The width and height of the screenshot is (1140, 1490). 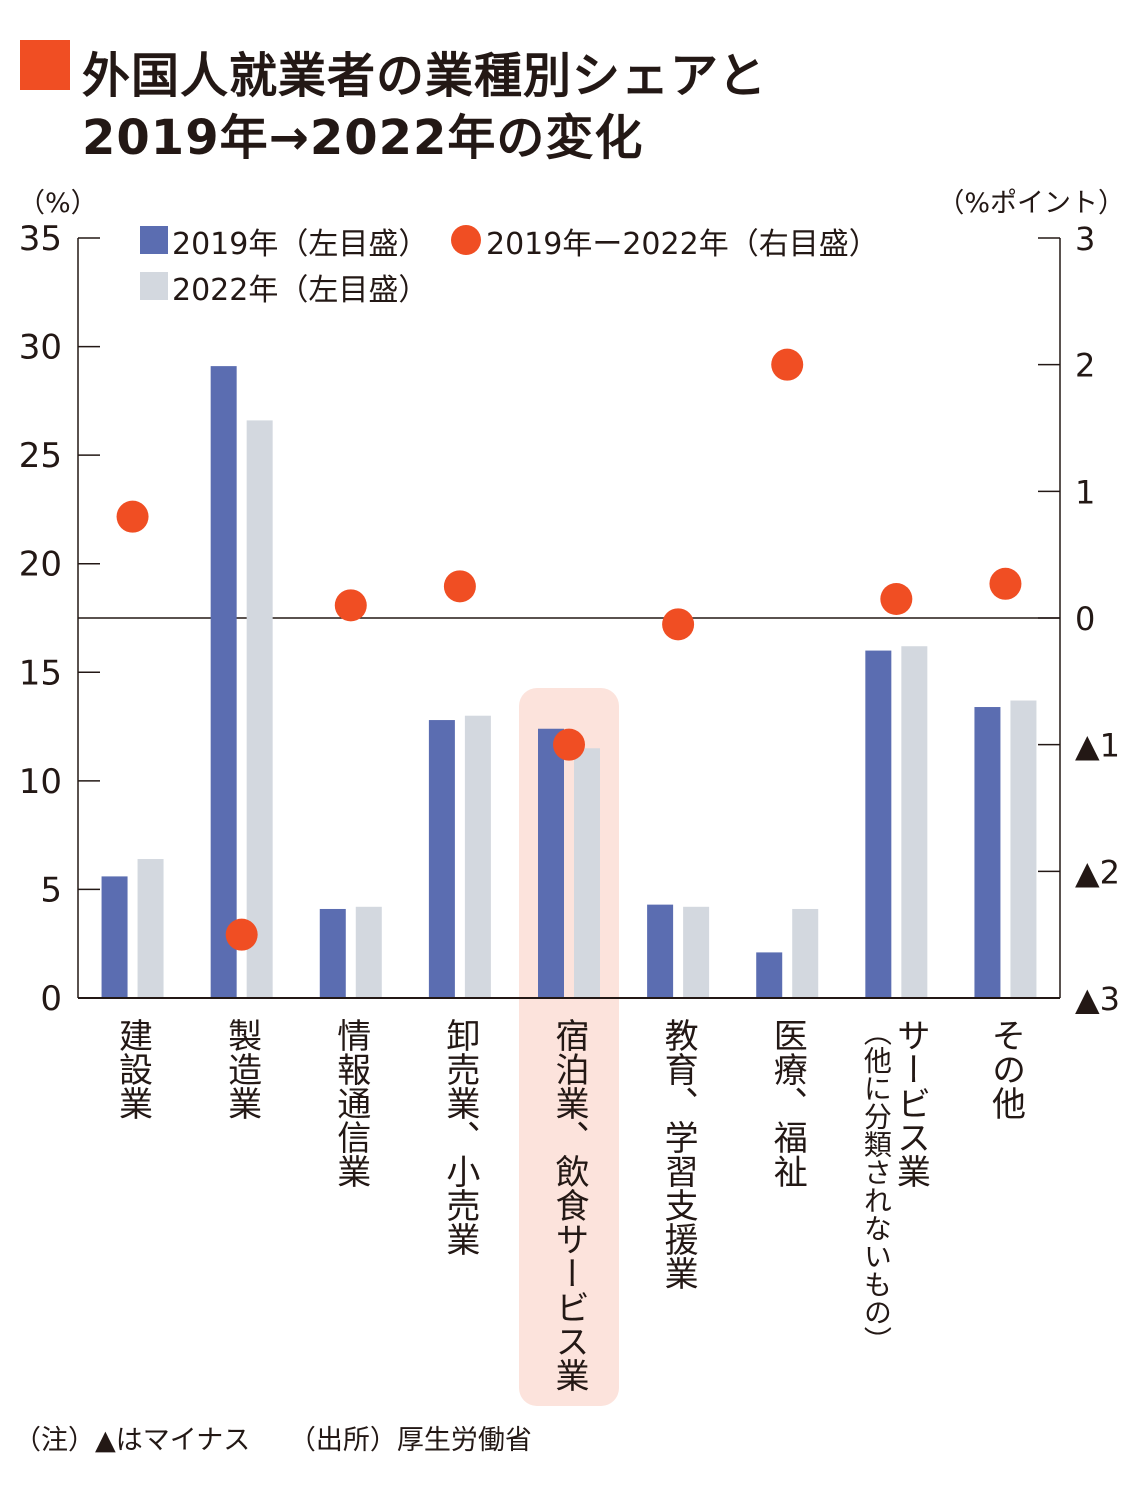 What do you see at coordinates (1085, 492) in the screenshot?
I see `right-tick-label: 1` at bounding box center [1085, 492].